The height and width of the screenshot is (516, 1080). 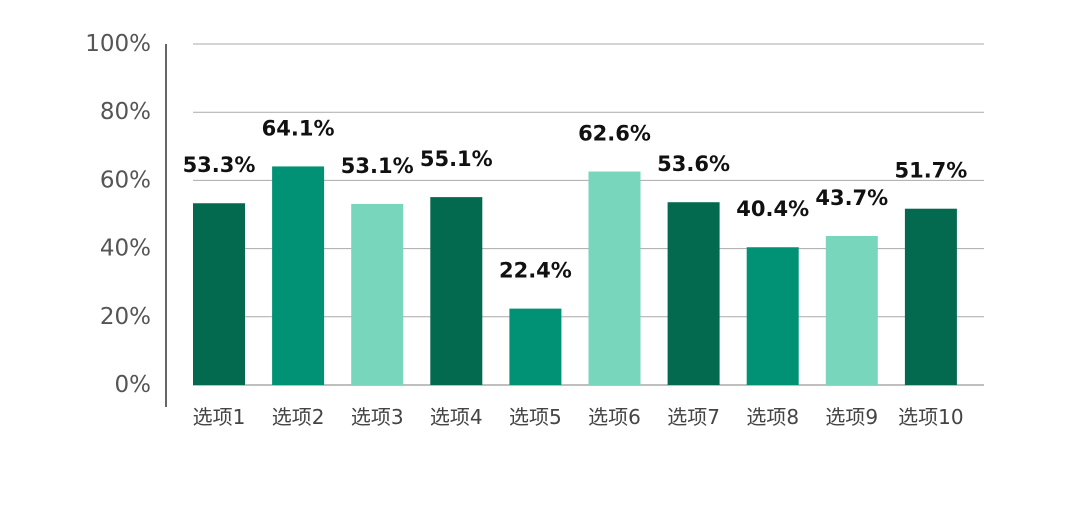 I want to click on x-tick-label: 选项4, so click(x=456, y=417).